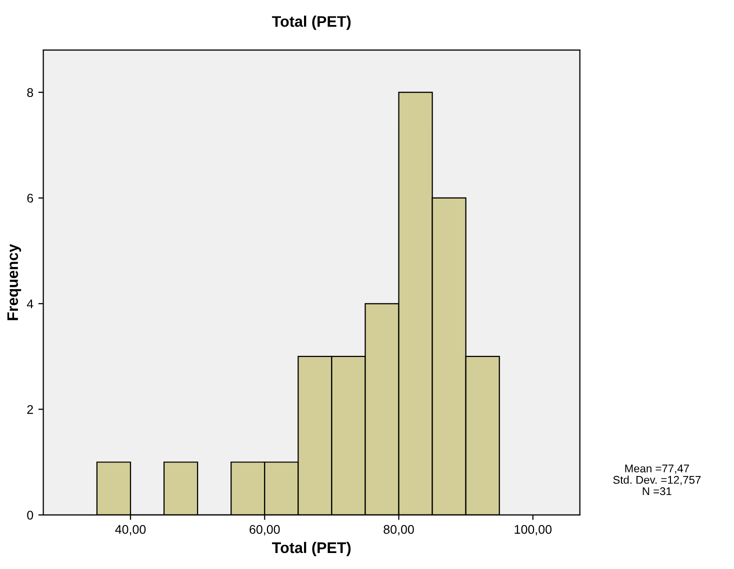 The image size is (734, 569). Describe the element at coordinates (311, 23) in the screenshot. I see `chart-title: Total (PET)` at that location.